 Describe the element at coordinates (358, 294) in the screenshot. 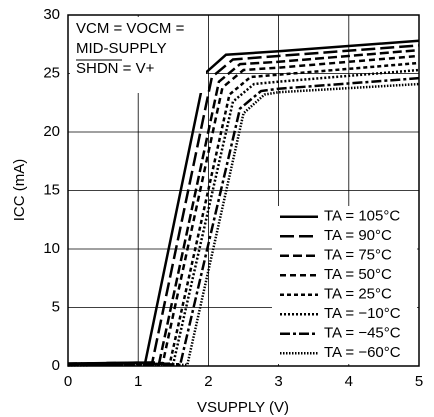

I see `legend-label: TA = 25°C` at that location.